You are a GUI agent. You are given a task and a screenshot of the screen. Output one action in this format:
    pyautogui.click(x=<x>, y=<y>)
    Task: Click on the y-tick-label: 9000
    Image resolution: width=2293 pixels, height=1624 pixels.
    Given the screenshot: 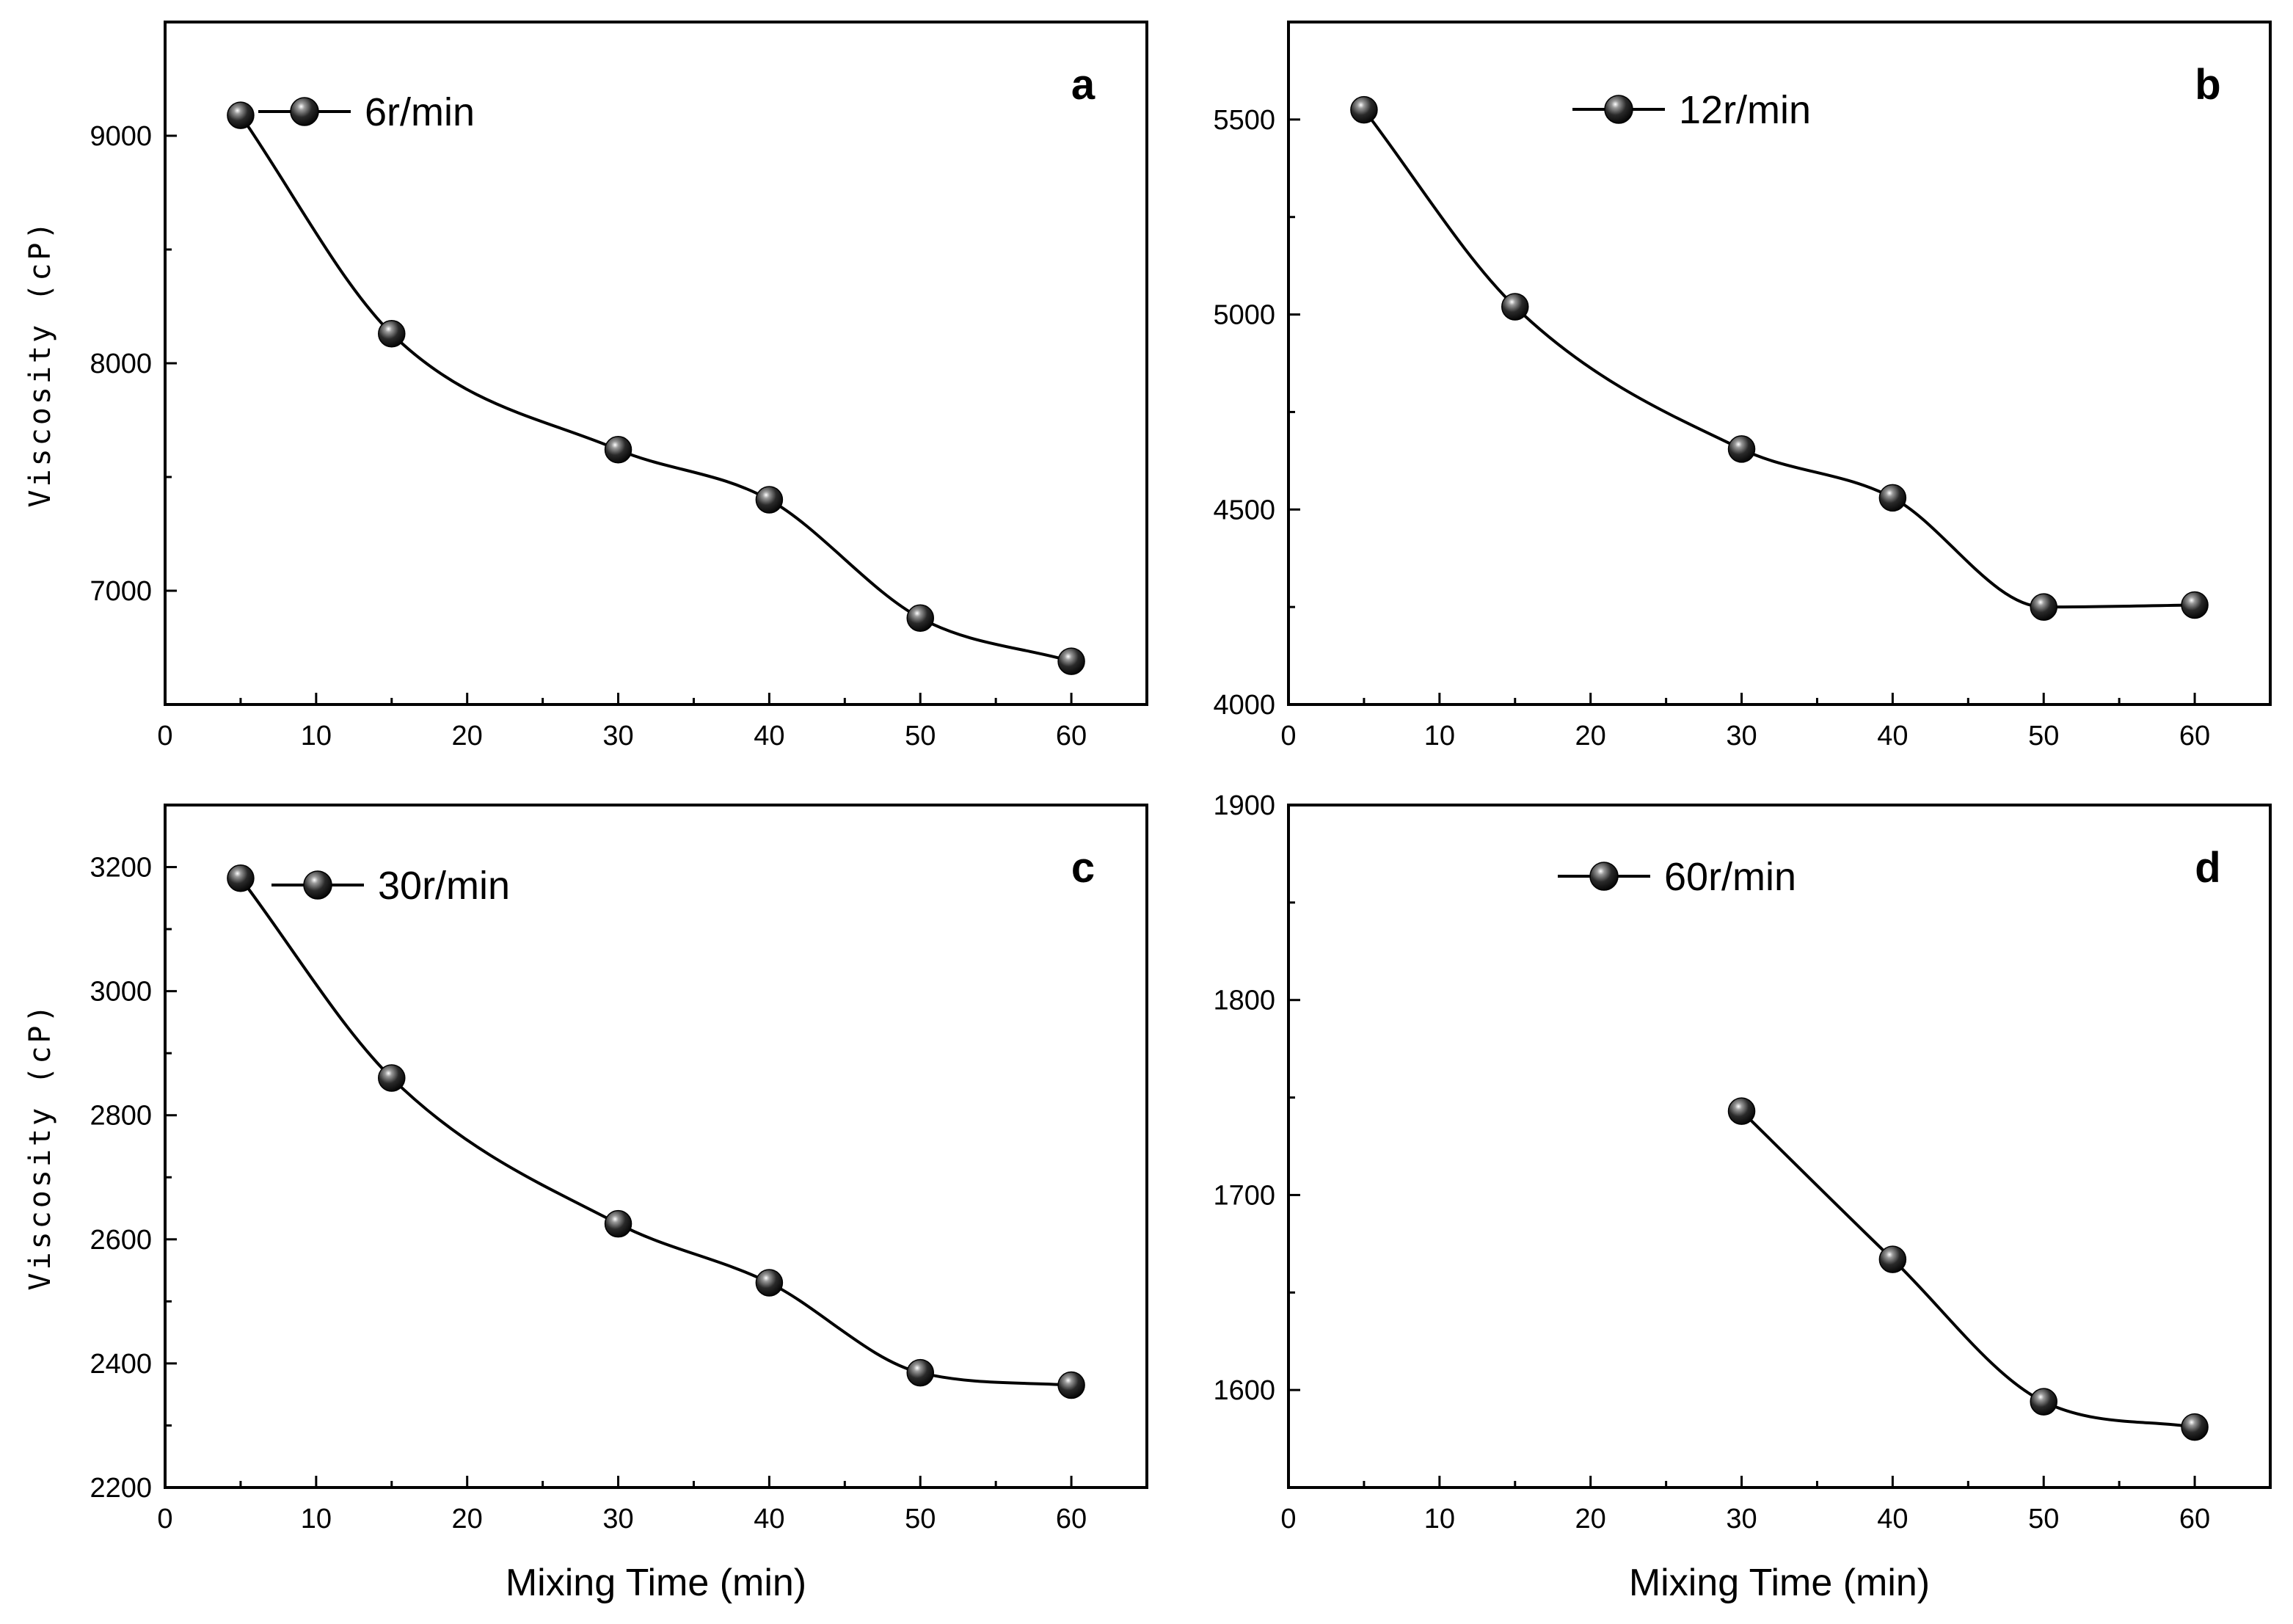 What is the action you would take?
    pyautogui.click(x=121, y=136)
    